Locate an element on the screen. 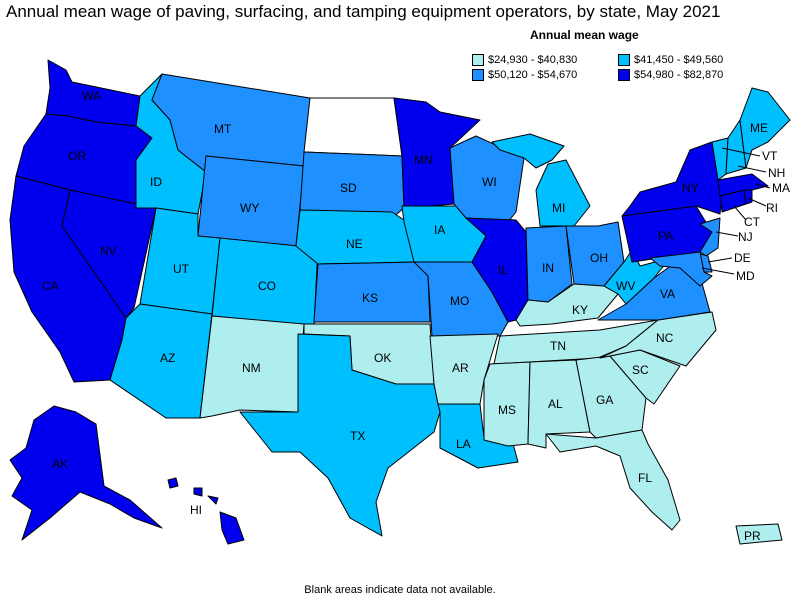 Image resolution: width=800 pixels, height=600 pixels. label-wa: WA is located at coordinates (91, 96).